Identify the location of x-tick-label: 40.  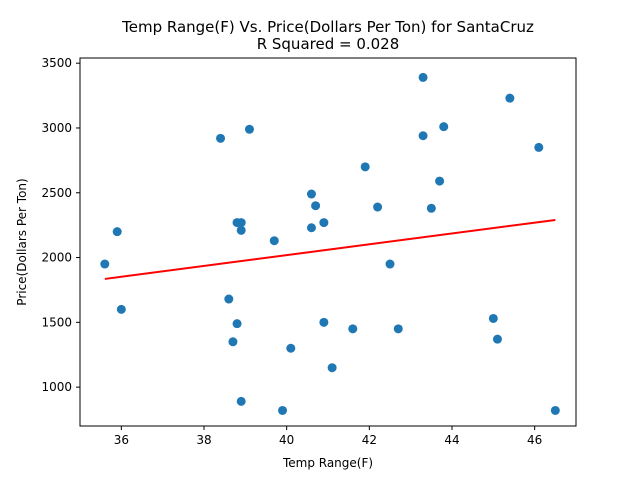
(286, 440).